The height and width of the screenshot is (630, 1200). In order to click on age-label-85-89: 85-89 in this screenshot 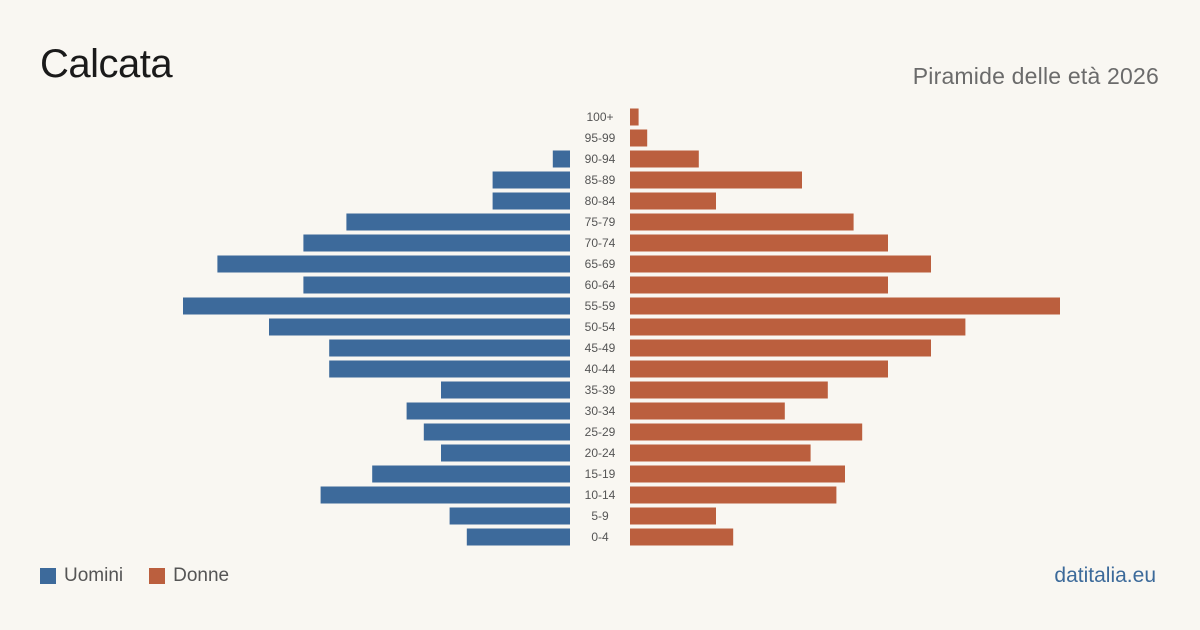, I will do `click(600, 180)`.